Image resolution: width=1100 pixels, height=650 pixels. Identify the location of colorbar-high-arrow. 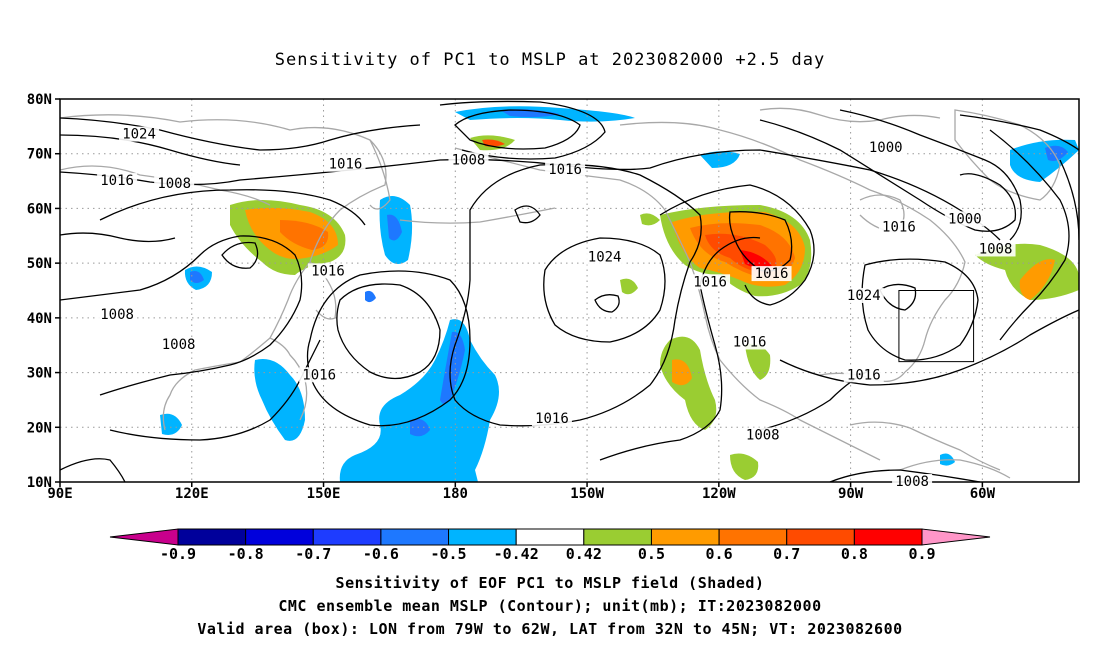
(956, 537).